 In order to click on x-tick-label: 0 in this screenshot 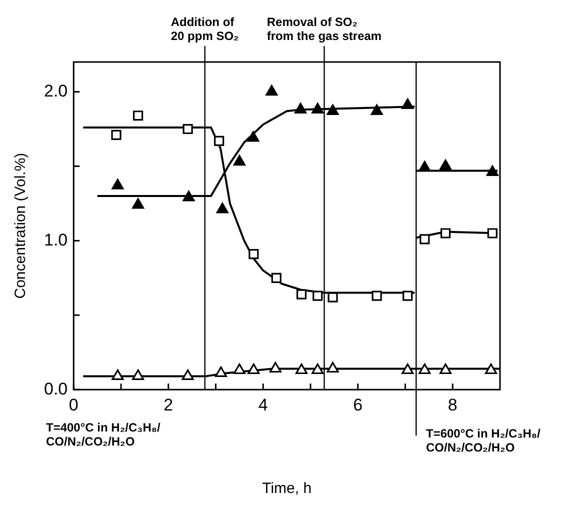, I will do `click(73, 404)`.